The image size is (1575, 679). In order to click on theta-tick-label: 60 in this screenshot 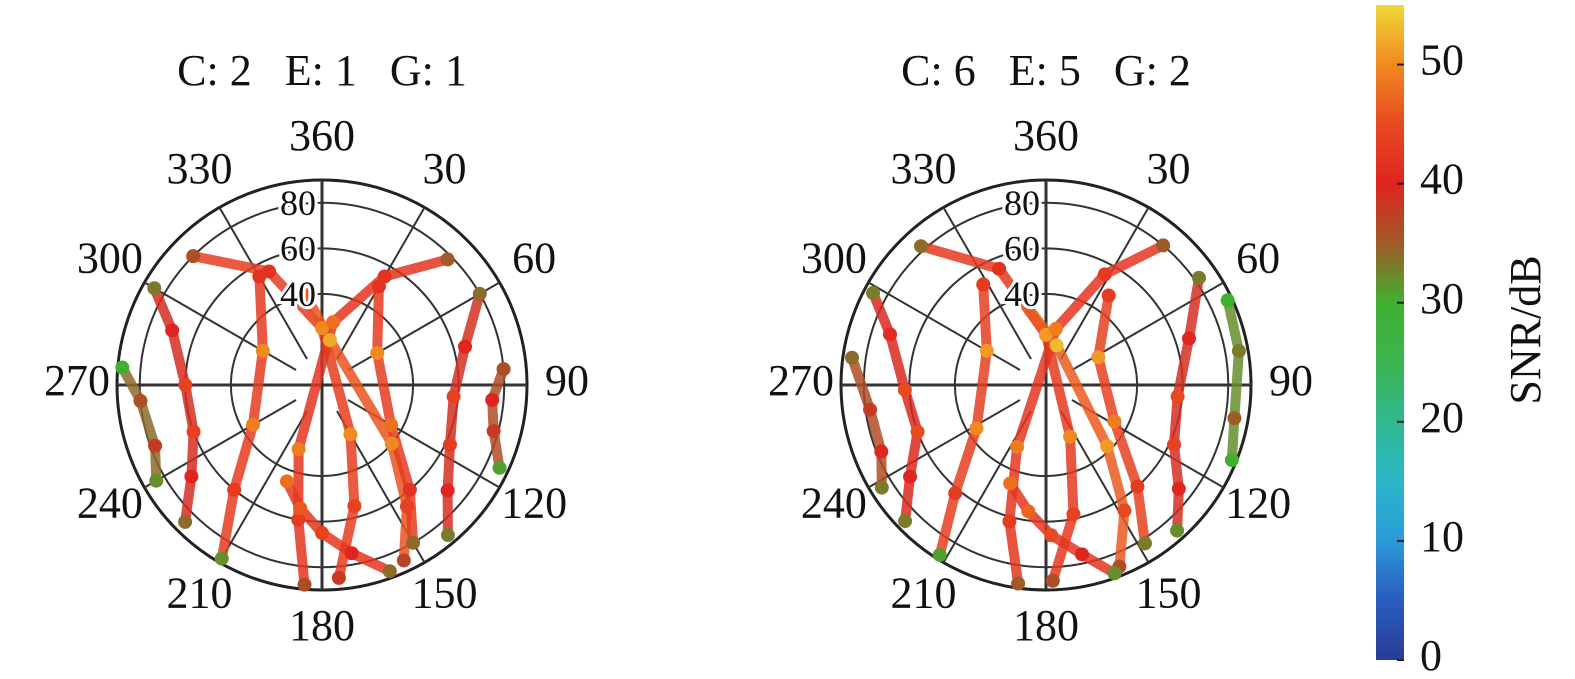, I will do `click(534, 258)`.